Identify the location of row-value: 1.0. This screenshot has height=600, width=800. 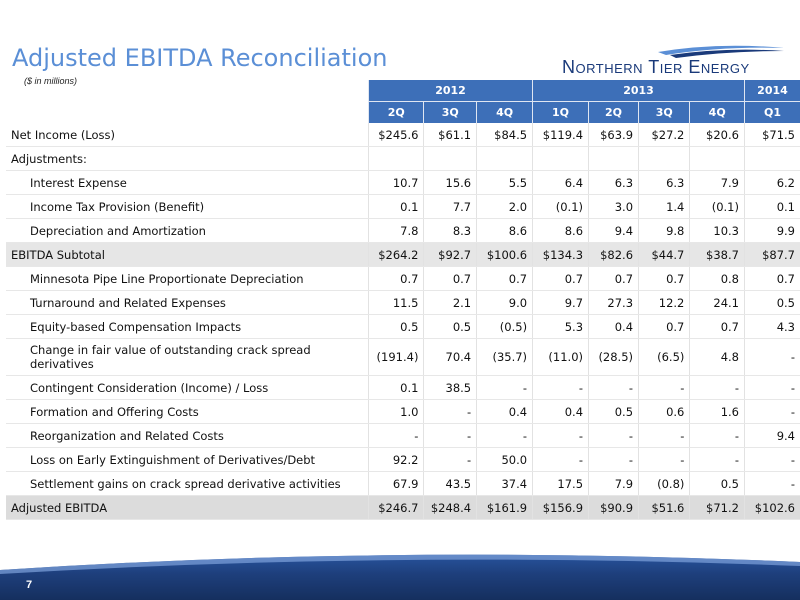
(396, 411).